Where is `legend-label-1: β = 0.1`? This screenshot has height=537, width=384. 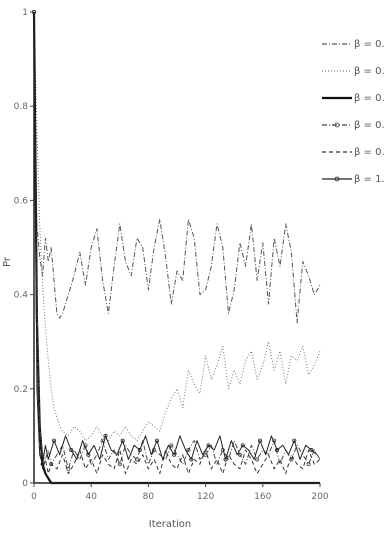
legend-label-1: β = 0.1 is located at coordinates (369, 44).